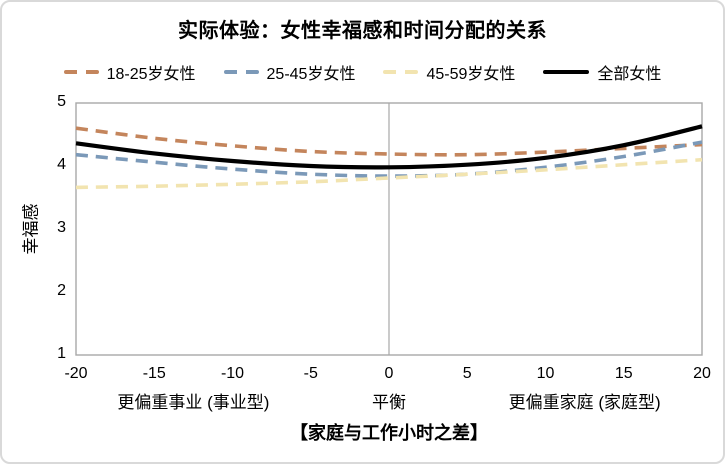 The height and width of the screenshot is (464, 725). What do you see at coordinates (61, 164) in the screenshot?
I see `y-tick-label: 4` at bounding box center [61, 164].